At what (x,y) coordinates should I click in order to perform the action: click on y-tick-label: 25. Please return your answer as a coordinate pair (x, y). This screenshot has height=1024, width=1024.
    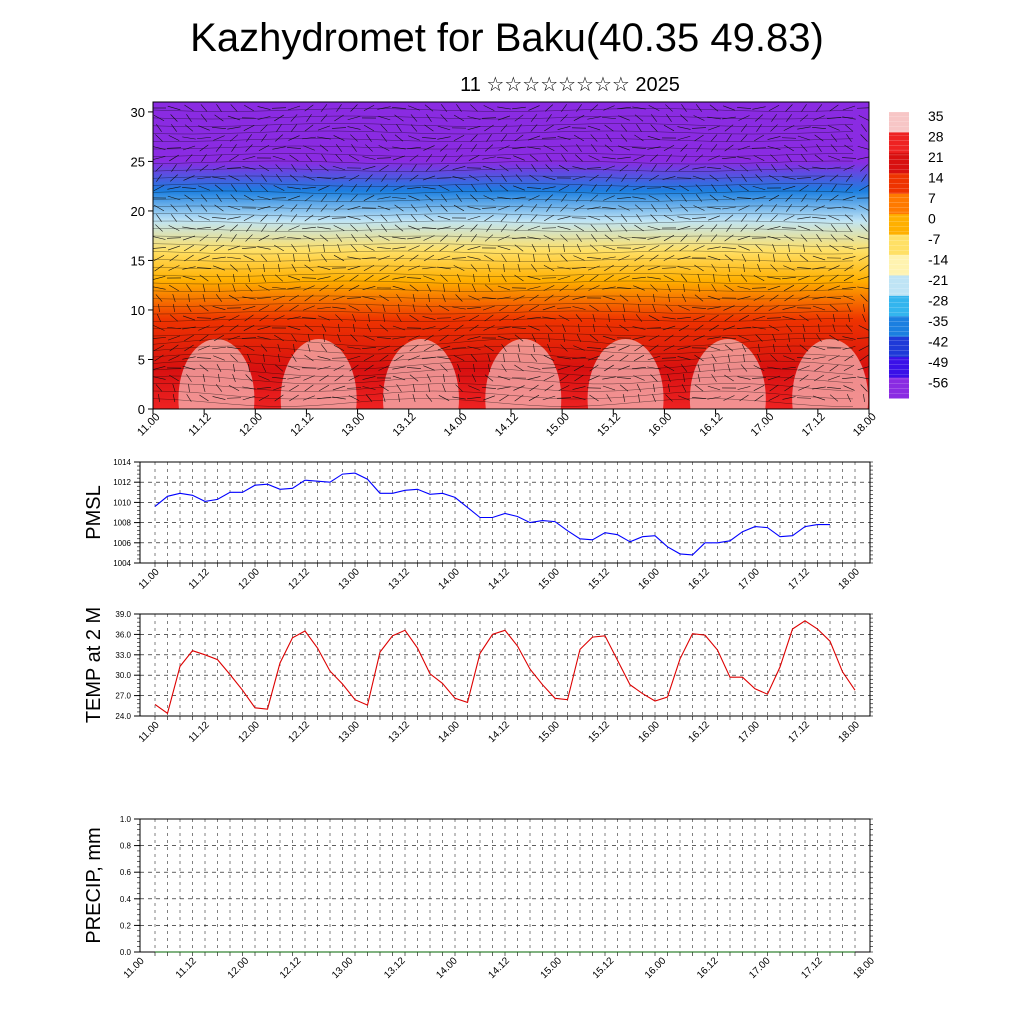
    Looking at the image, I should click on (138, 161).